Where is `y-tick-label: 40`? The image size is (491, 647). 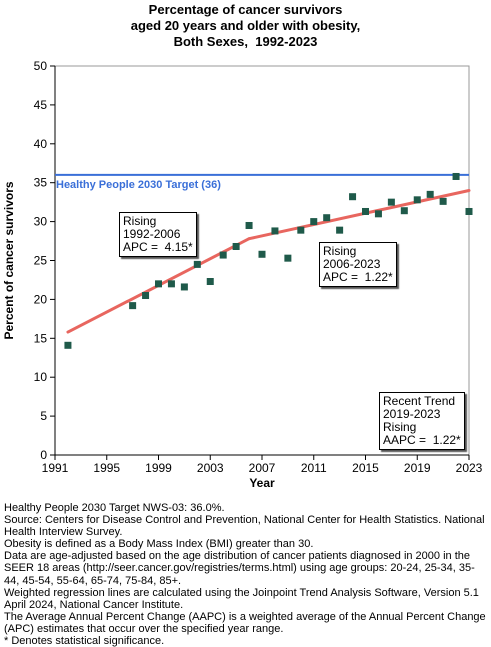 y-tick-label: 40 is located at coordinates (41, 144).